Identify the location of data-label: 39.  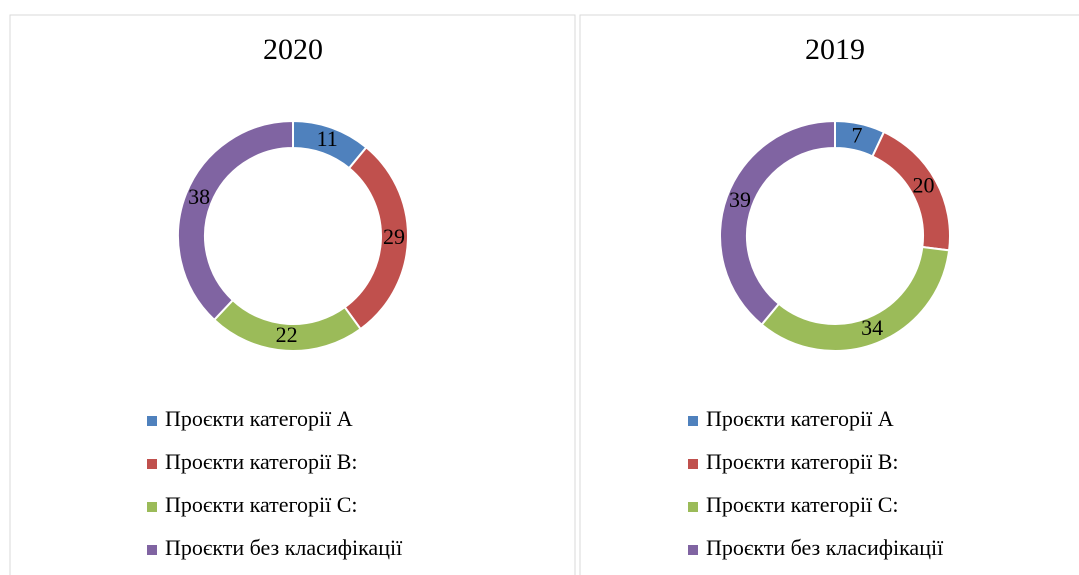
(740, 199).